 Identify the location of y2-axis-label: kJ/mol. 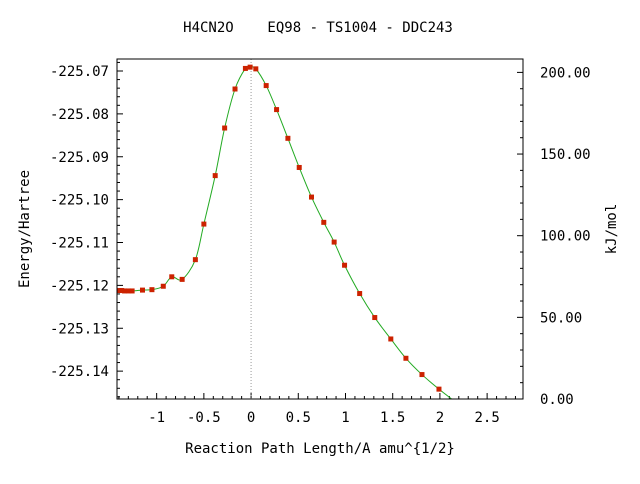
(612, 229).